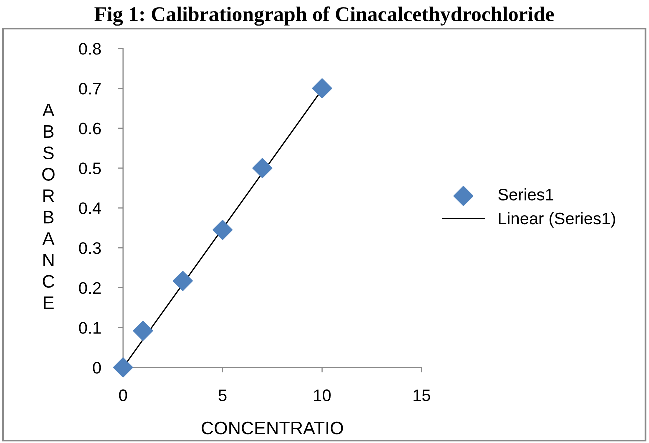 This screenshot has height=443, width=649. Describe the element at coordinates (90, 168) in the screenshot. I see `y-tick-label: 0.5` at that location.